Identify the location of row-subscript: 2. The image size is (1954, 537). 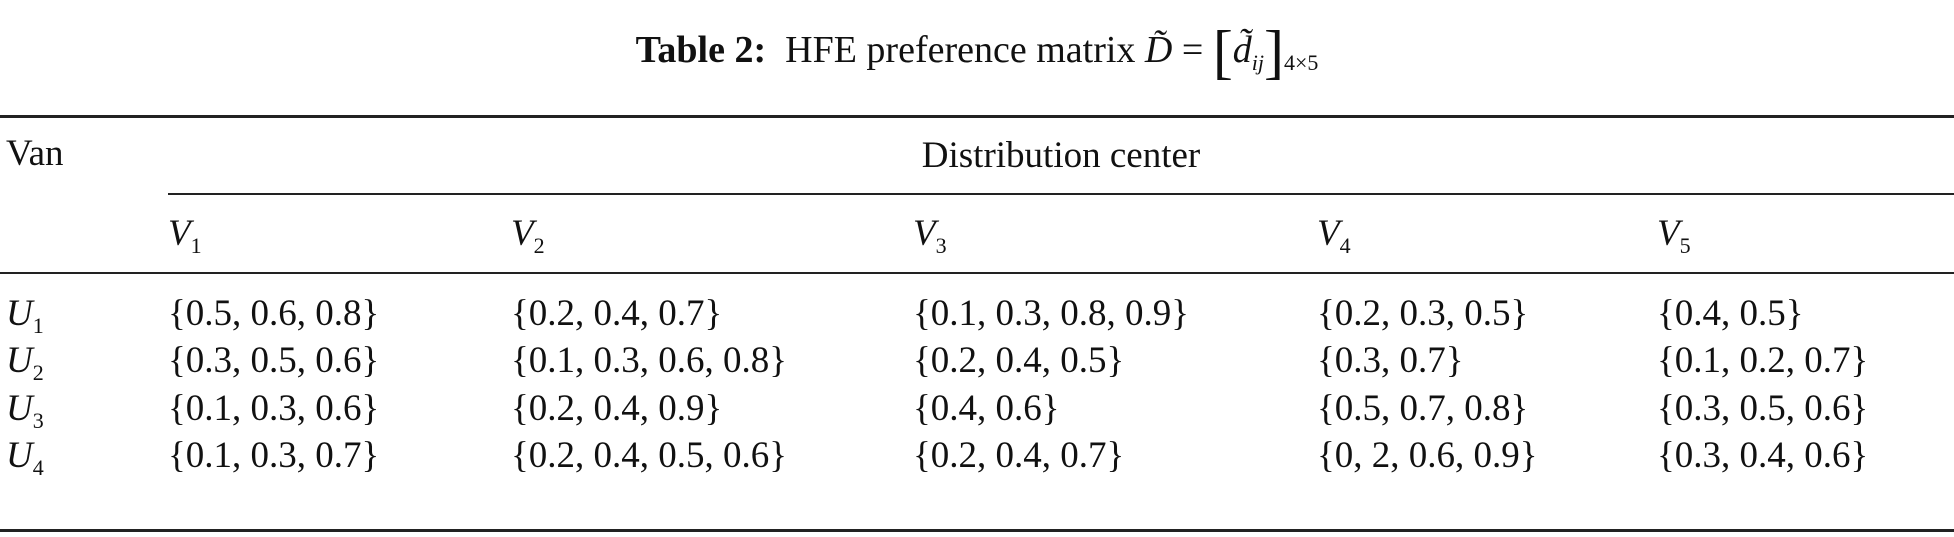
(38, 372).